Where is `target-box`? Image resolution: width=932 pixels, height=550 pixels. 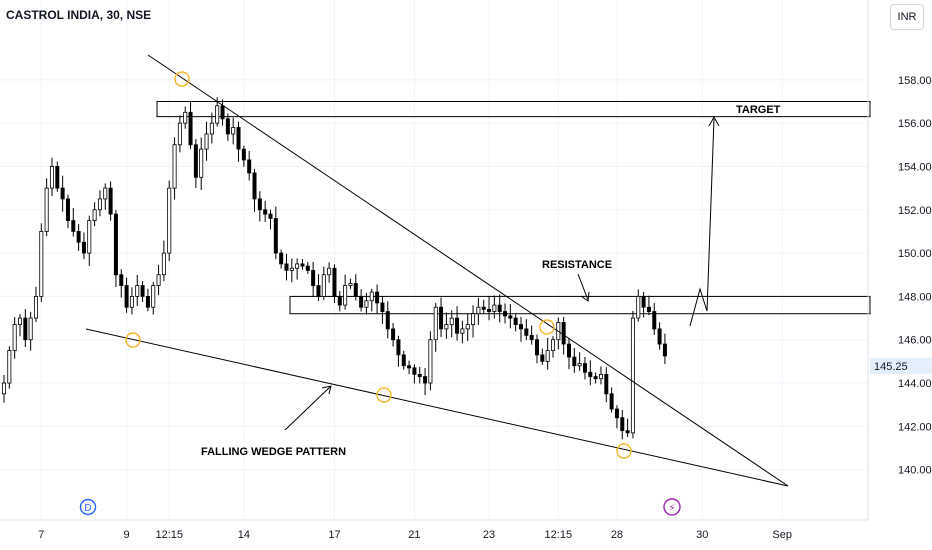 target-box is located at coordinates (513, 109).